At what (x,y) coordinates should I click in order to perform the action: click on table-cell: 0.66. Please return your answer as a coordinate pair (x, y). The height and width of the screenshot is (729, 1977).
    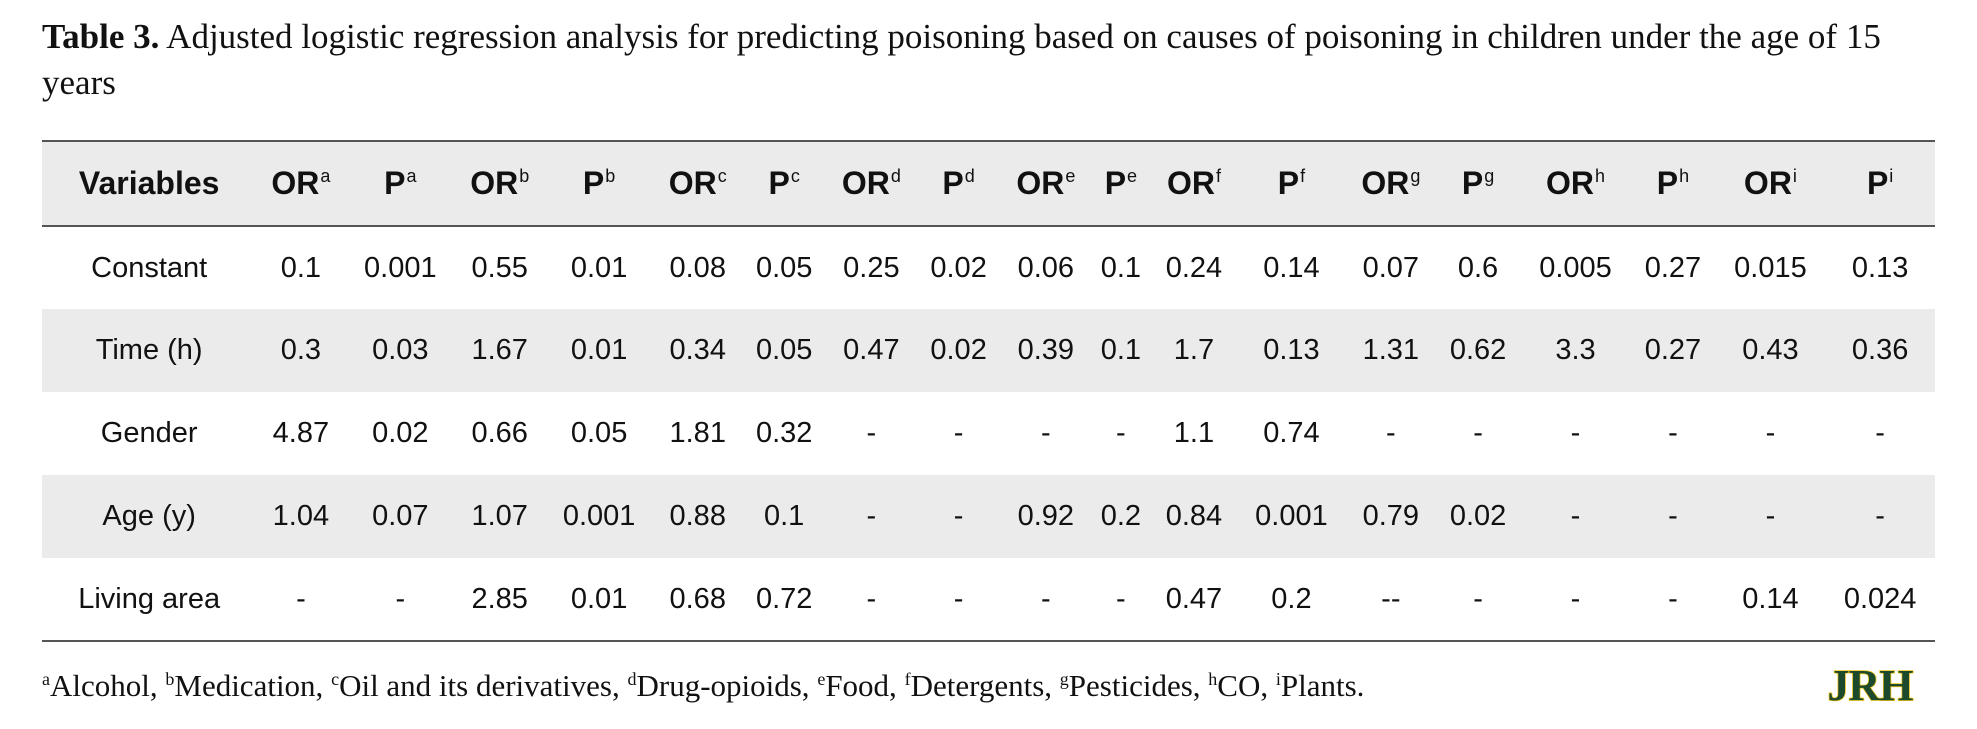
    Looking at the image, I should click on (499, 433).